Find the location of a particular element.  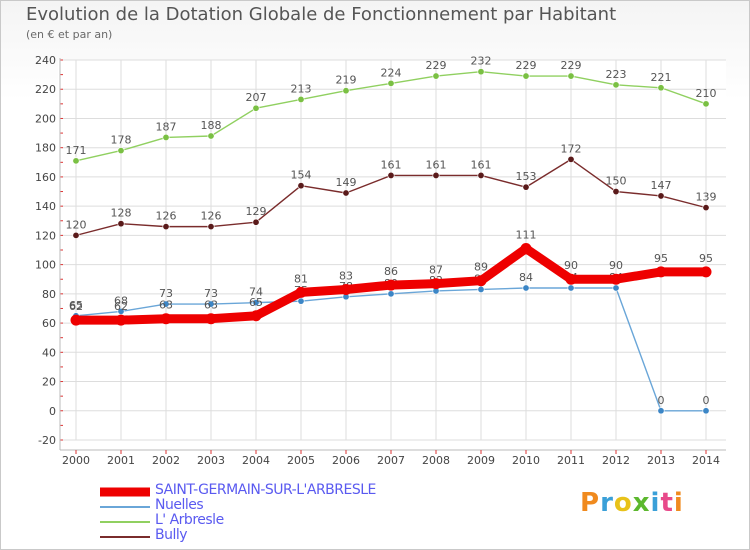

y-tick-label: 0 is located at coordinates (52, 411).